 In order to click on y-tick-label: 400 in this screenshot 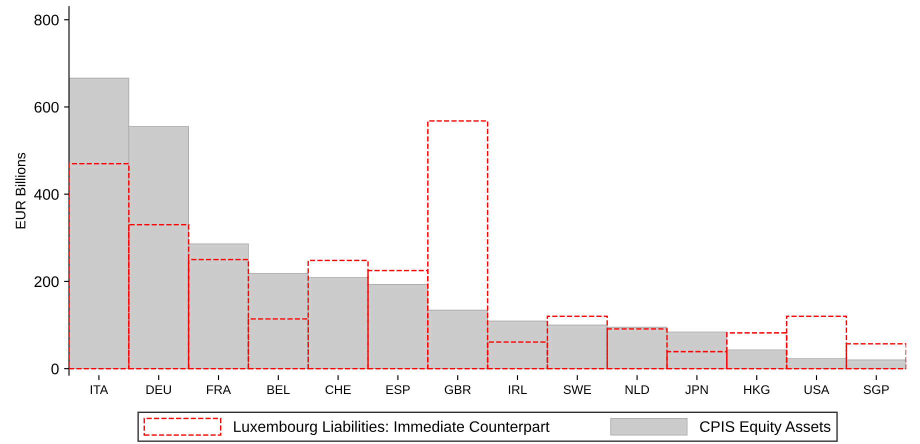, I will do `click(46, 194)`.